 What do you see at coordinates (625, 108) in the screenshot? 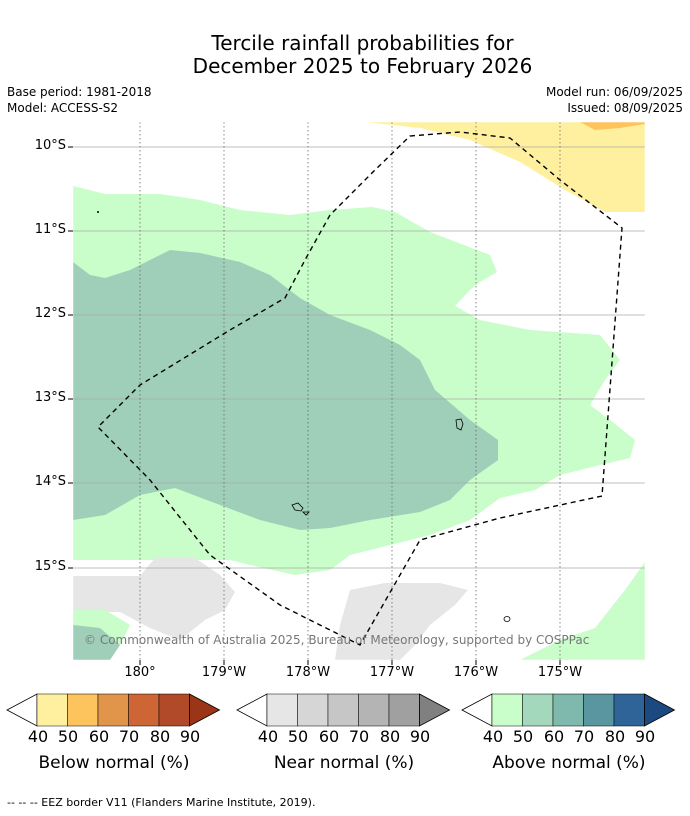
I see `issued-date: Issued: 08/09/2025` at bounding box center [625, 108].